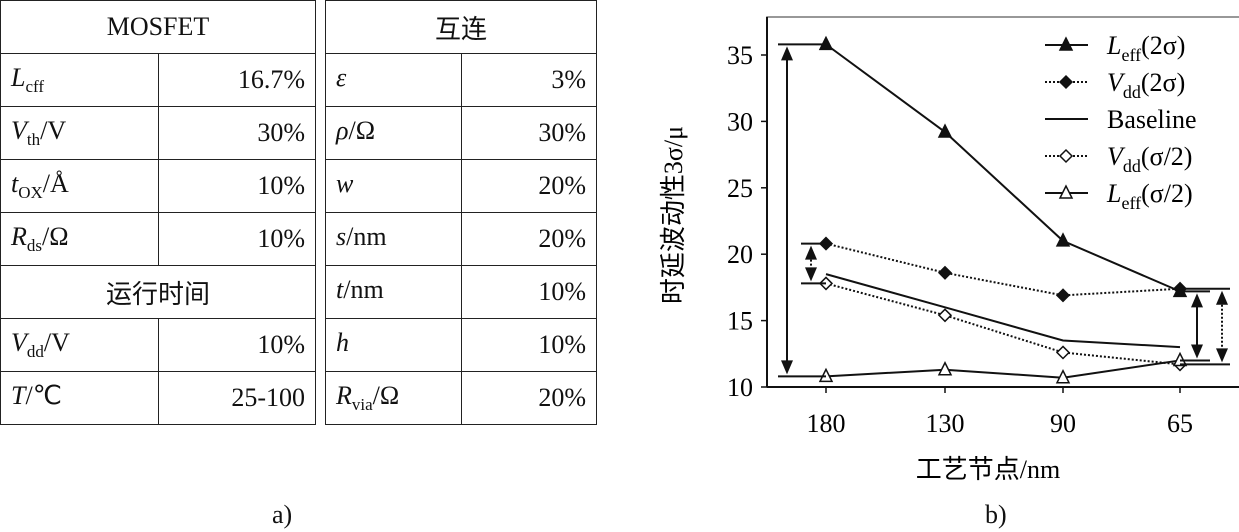  I want to click on y-tick-label: 35, so click(740, 55).